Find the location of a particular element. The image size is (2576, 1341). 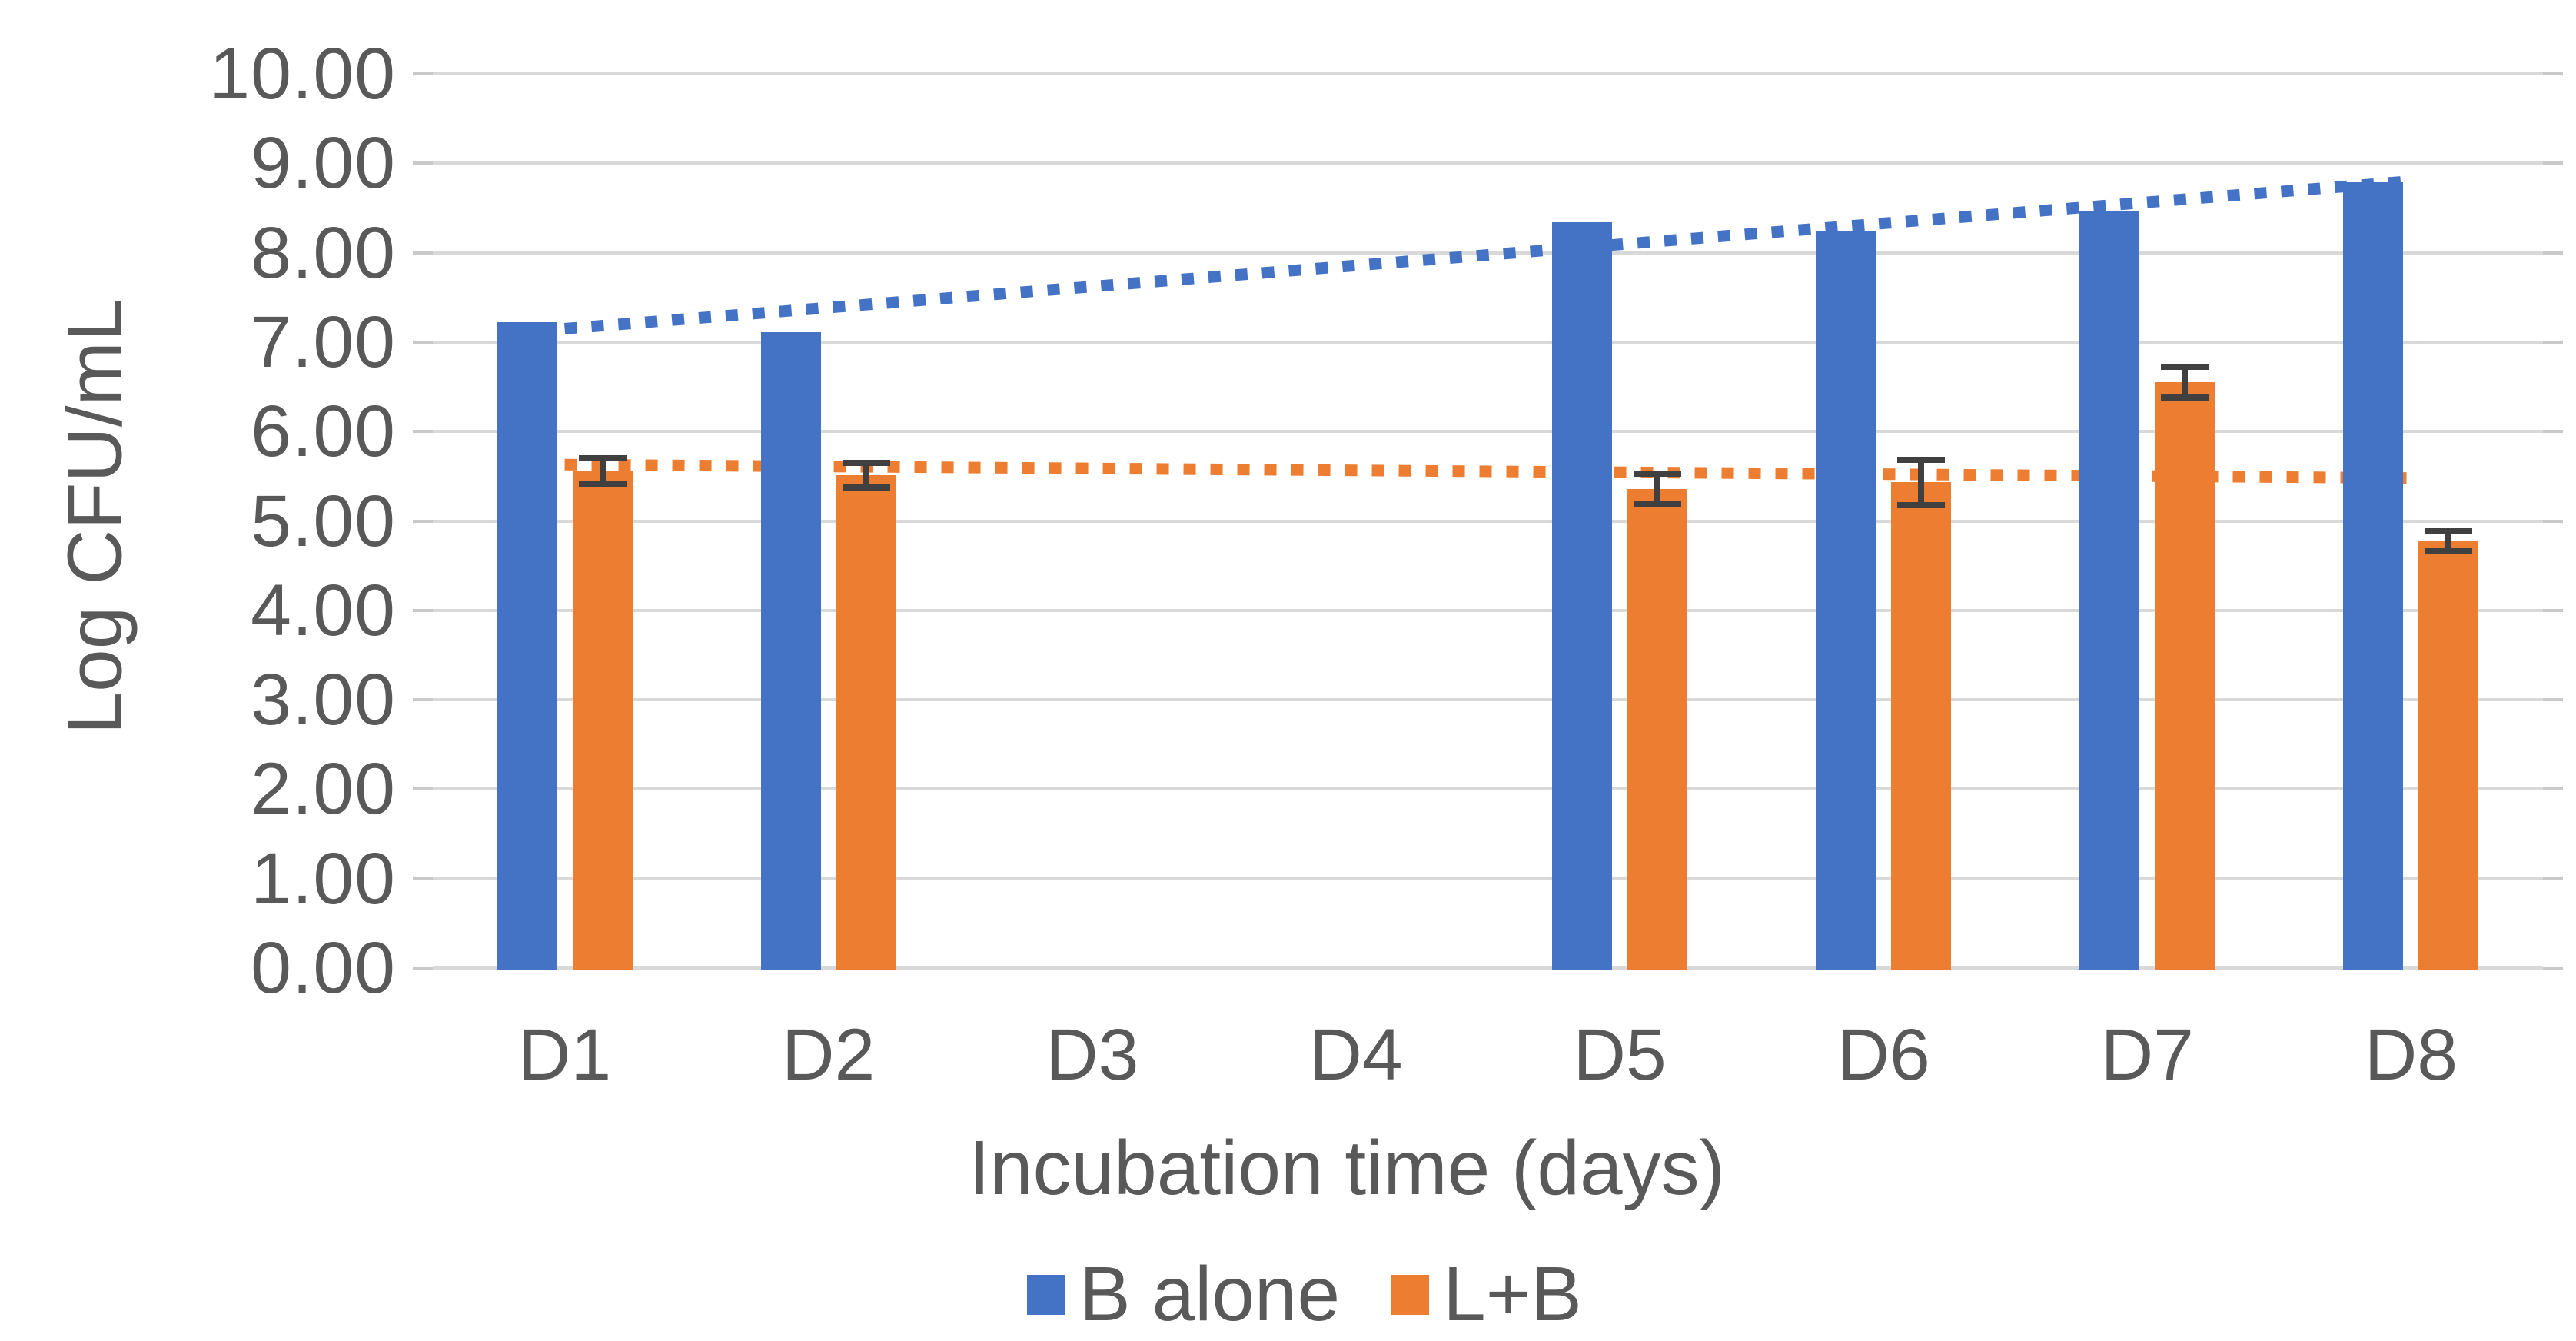

legend-item-b-alone: B alone is located at coordinates (1183, 1294).